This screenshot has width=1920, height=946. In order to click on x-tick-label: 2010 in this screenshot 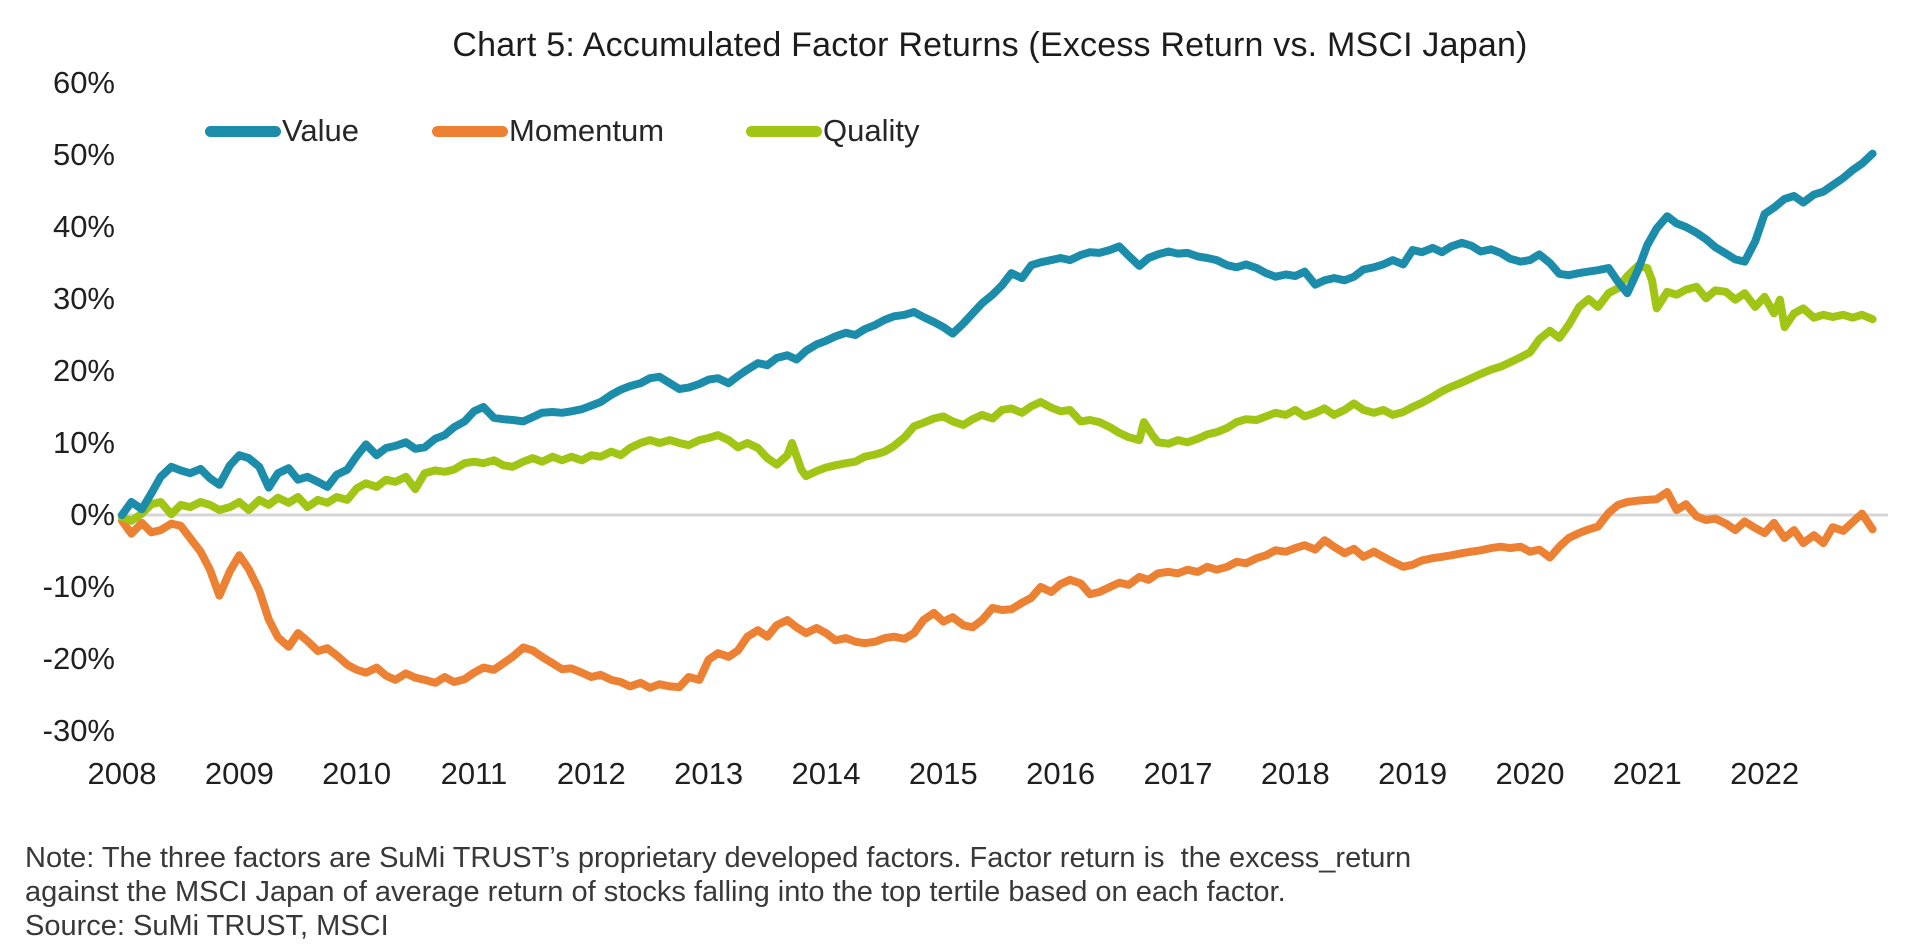, I will do `click(357, 773)`.